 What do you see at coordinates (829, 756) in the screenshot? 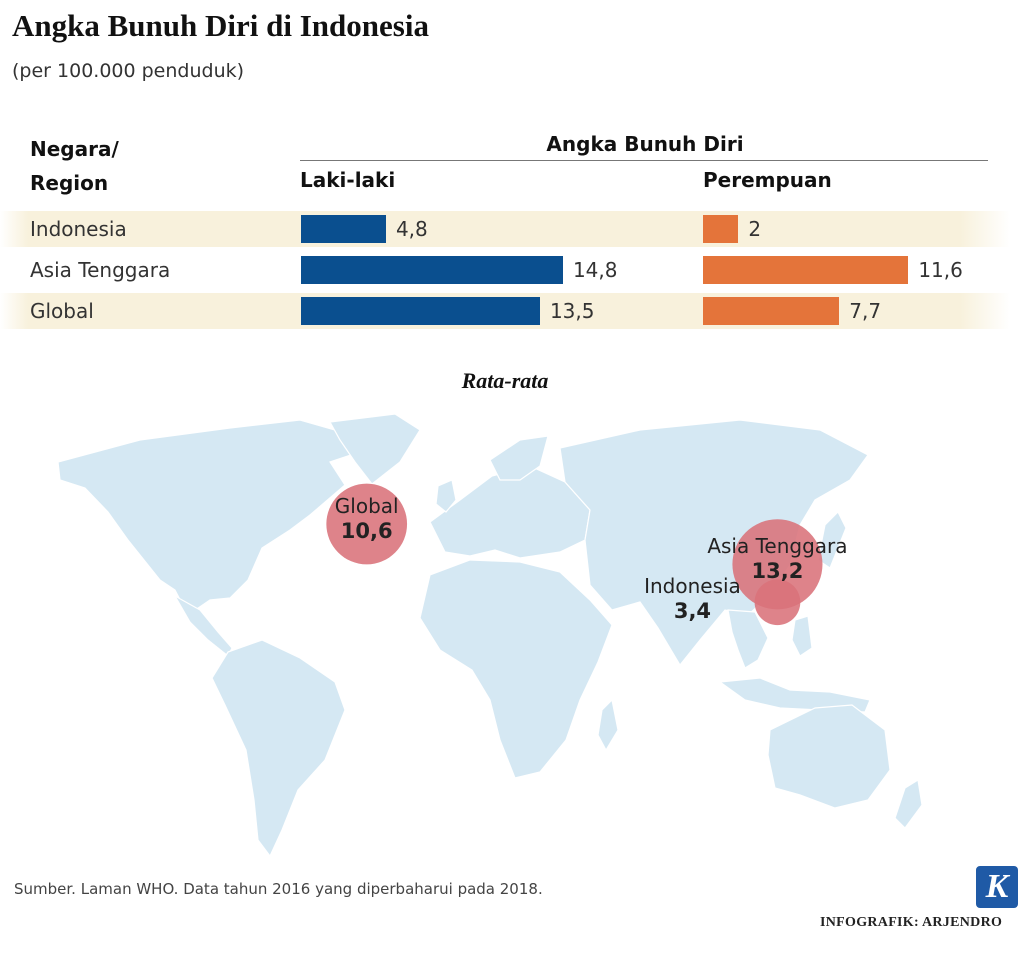
I see `land-australia` at bounding box center [829, 756].